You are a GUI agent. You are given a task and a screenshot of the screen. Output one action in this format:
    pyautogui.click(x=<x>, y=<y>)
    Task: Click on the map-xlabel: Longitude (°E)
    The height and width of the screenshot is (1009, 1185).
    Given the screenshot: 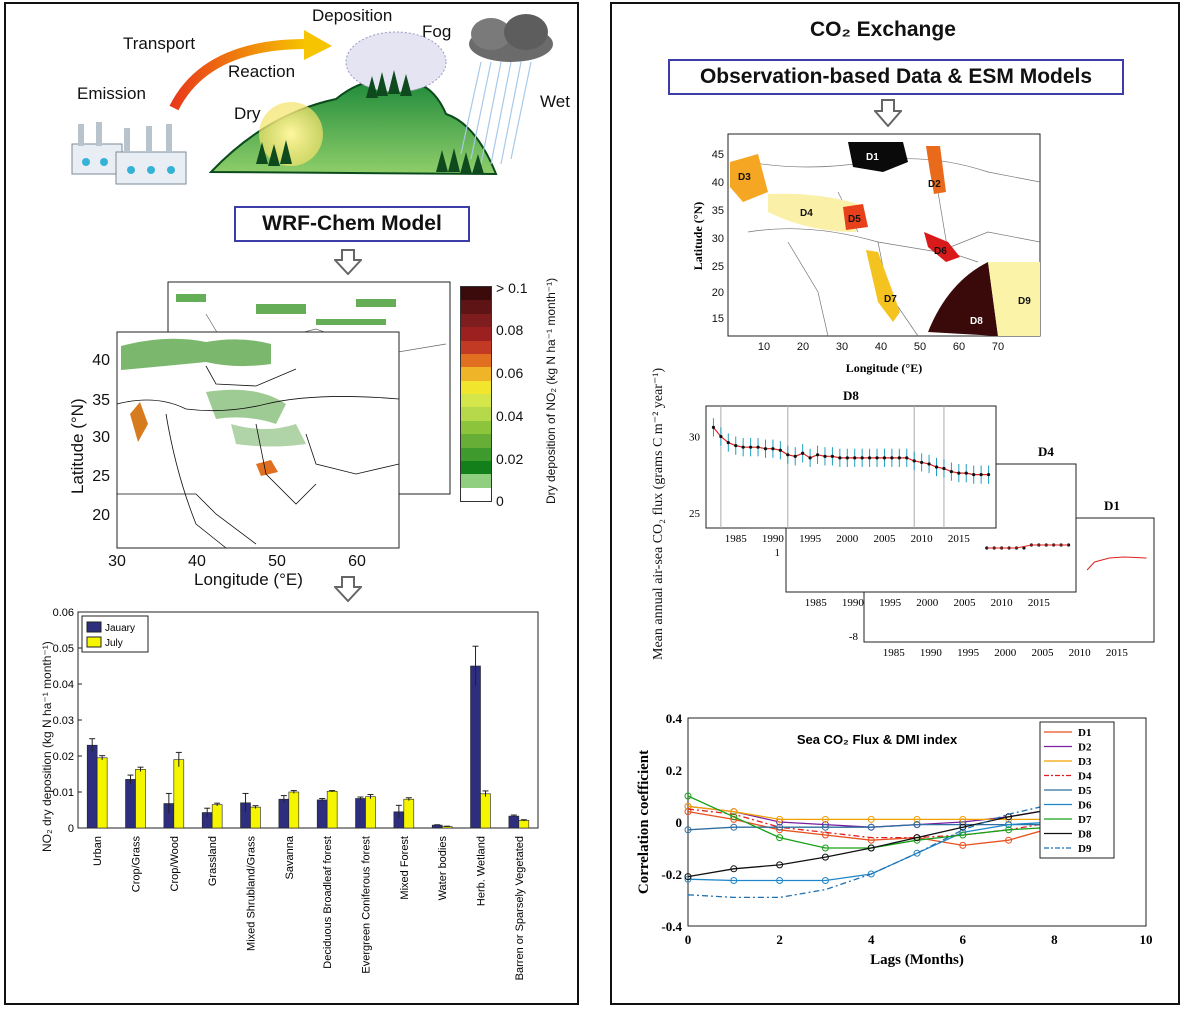 What is the action you would take?
    pyautogui.click(x=248, y=579)
    